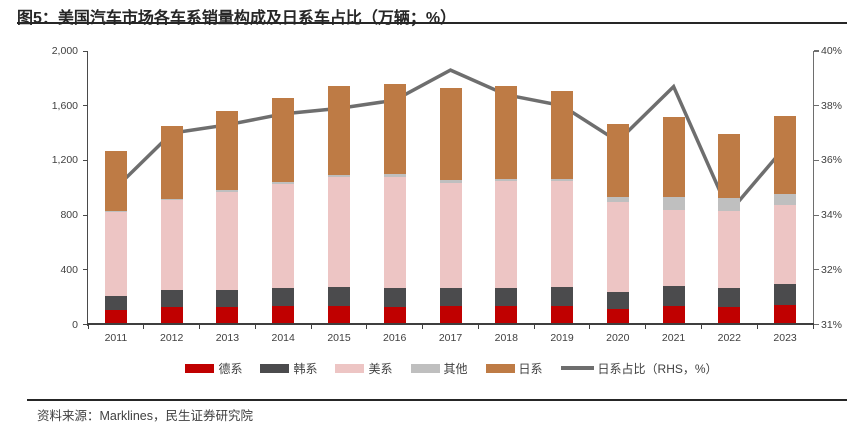 This screenshot has height=432, width=855. What do you see at coordinates (617, 300) in the screenshot?
I see `bar-korean-2020` at bounding box center [617, 300].